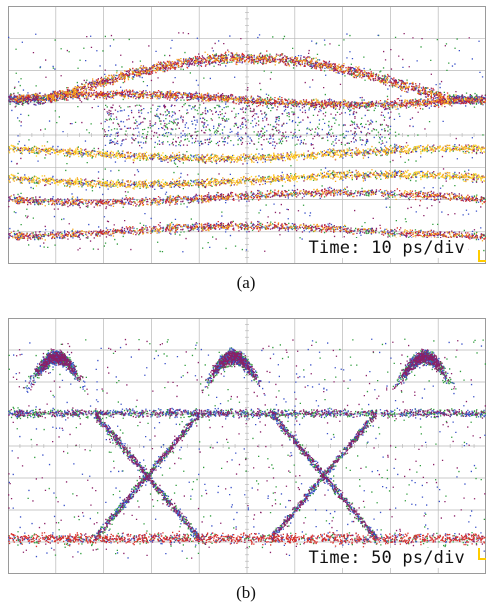  Describe the element at coordinates (246, 592) in the screenshot. I see `caption-b: (b)` at that location.